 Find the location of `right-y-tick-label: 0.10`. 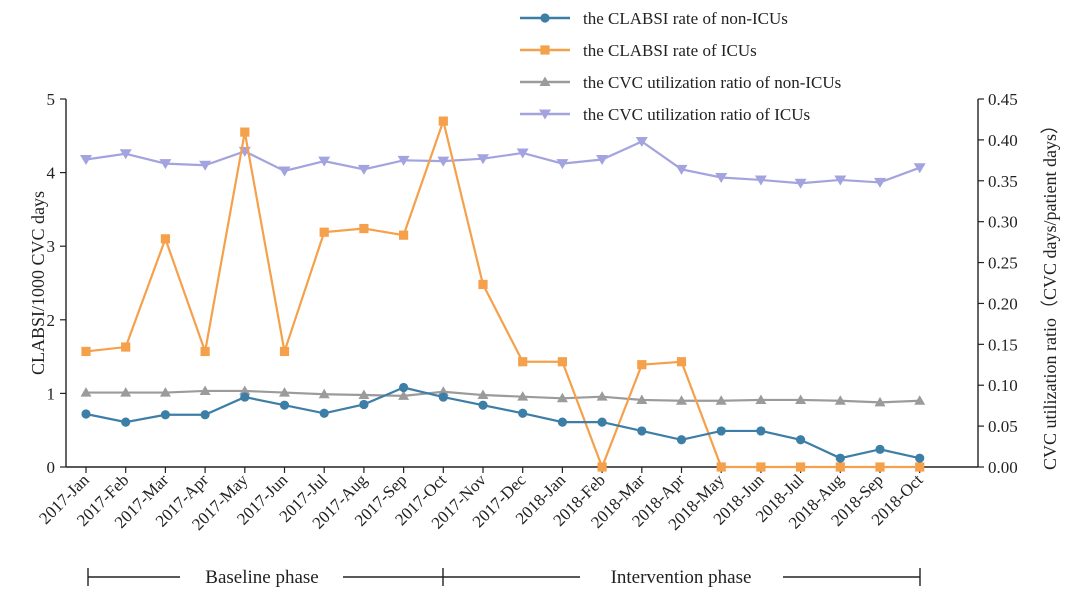

right-y-tick-label: 0.10 is located at coordinates (1003, 385).